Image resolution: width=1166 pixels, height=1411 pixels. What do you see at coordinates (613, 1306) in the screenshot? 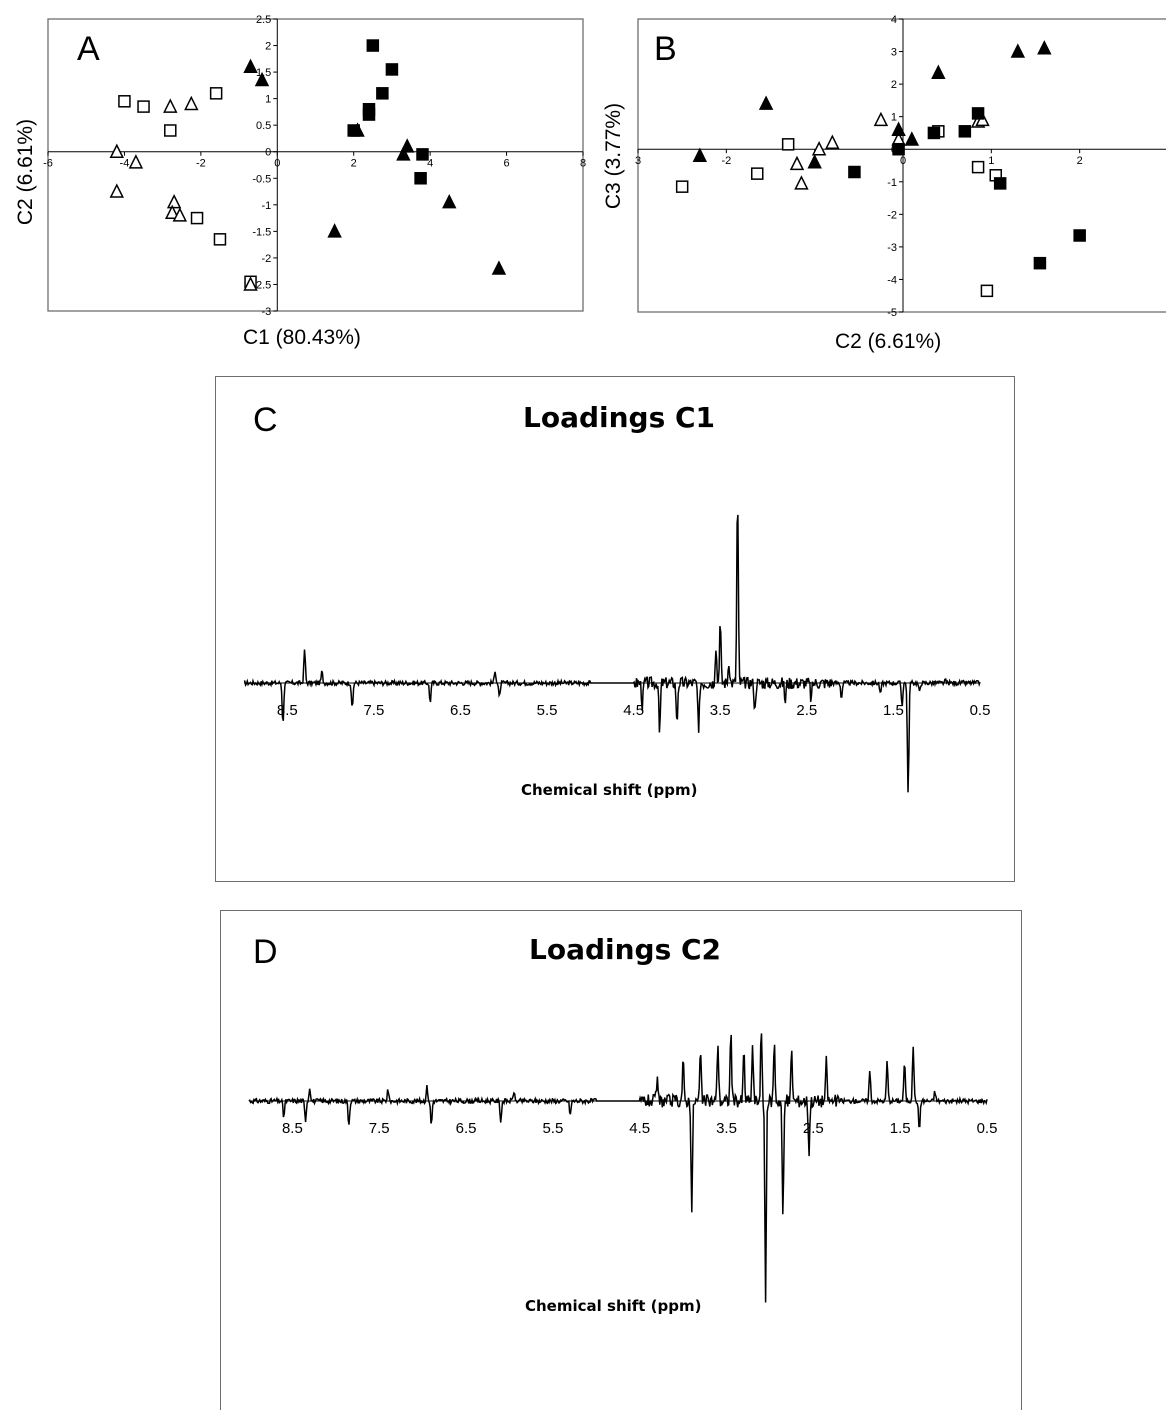
I see `x-axis-title-d: Chemical shift (ppm)` at bounding box center [613, 1306].